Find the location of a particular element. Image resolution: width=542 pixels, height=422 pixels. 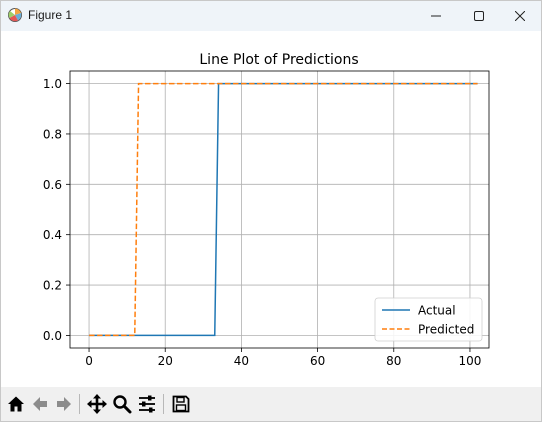

save-floppy-icon is located at coordinates (181, 404).